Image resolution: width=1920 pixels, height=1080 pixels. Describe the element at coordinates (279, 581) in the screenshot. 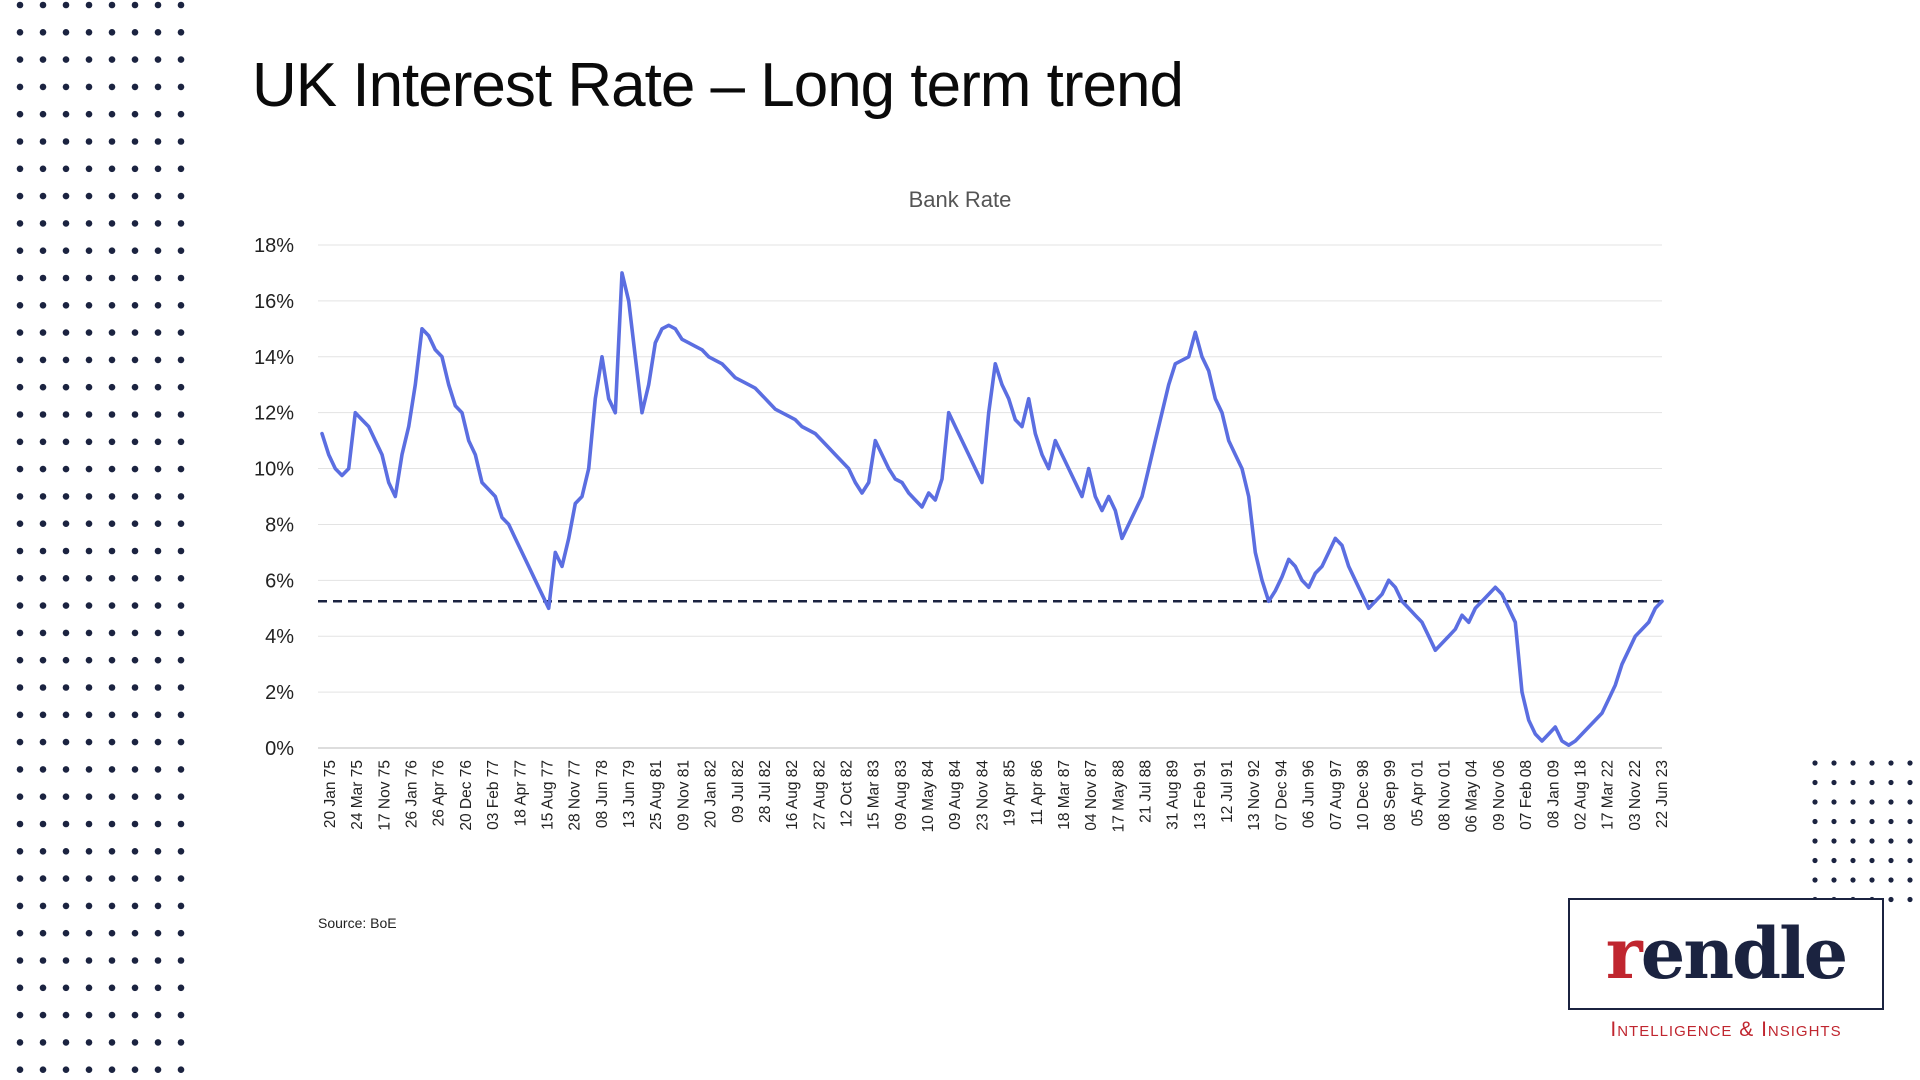

I see `y-tick-label: 6%` at that location.